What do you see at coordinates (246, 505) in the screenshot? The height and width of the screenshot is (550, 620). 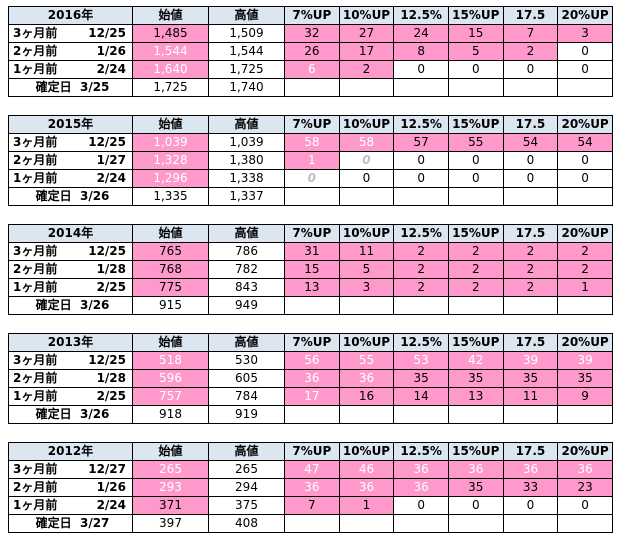 I see `high-cell: 375` at bounding box center [246, 505].